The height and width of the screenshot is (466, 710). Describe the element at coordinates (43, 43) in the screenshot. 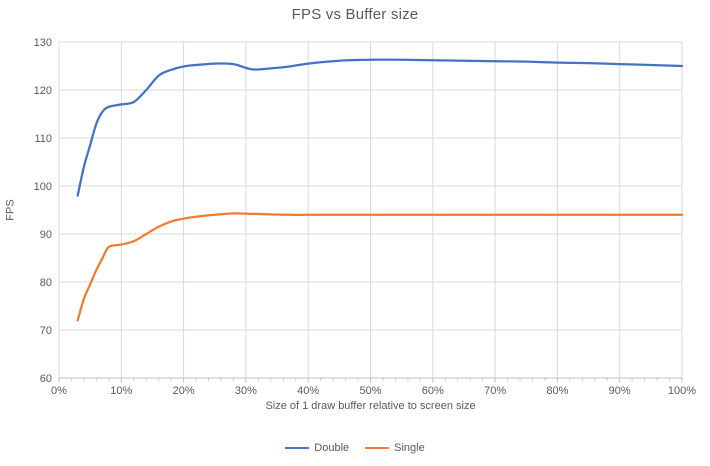

I see `y-tick-label: 130` at that location.